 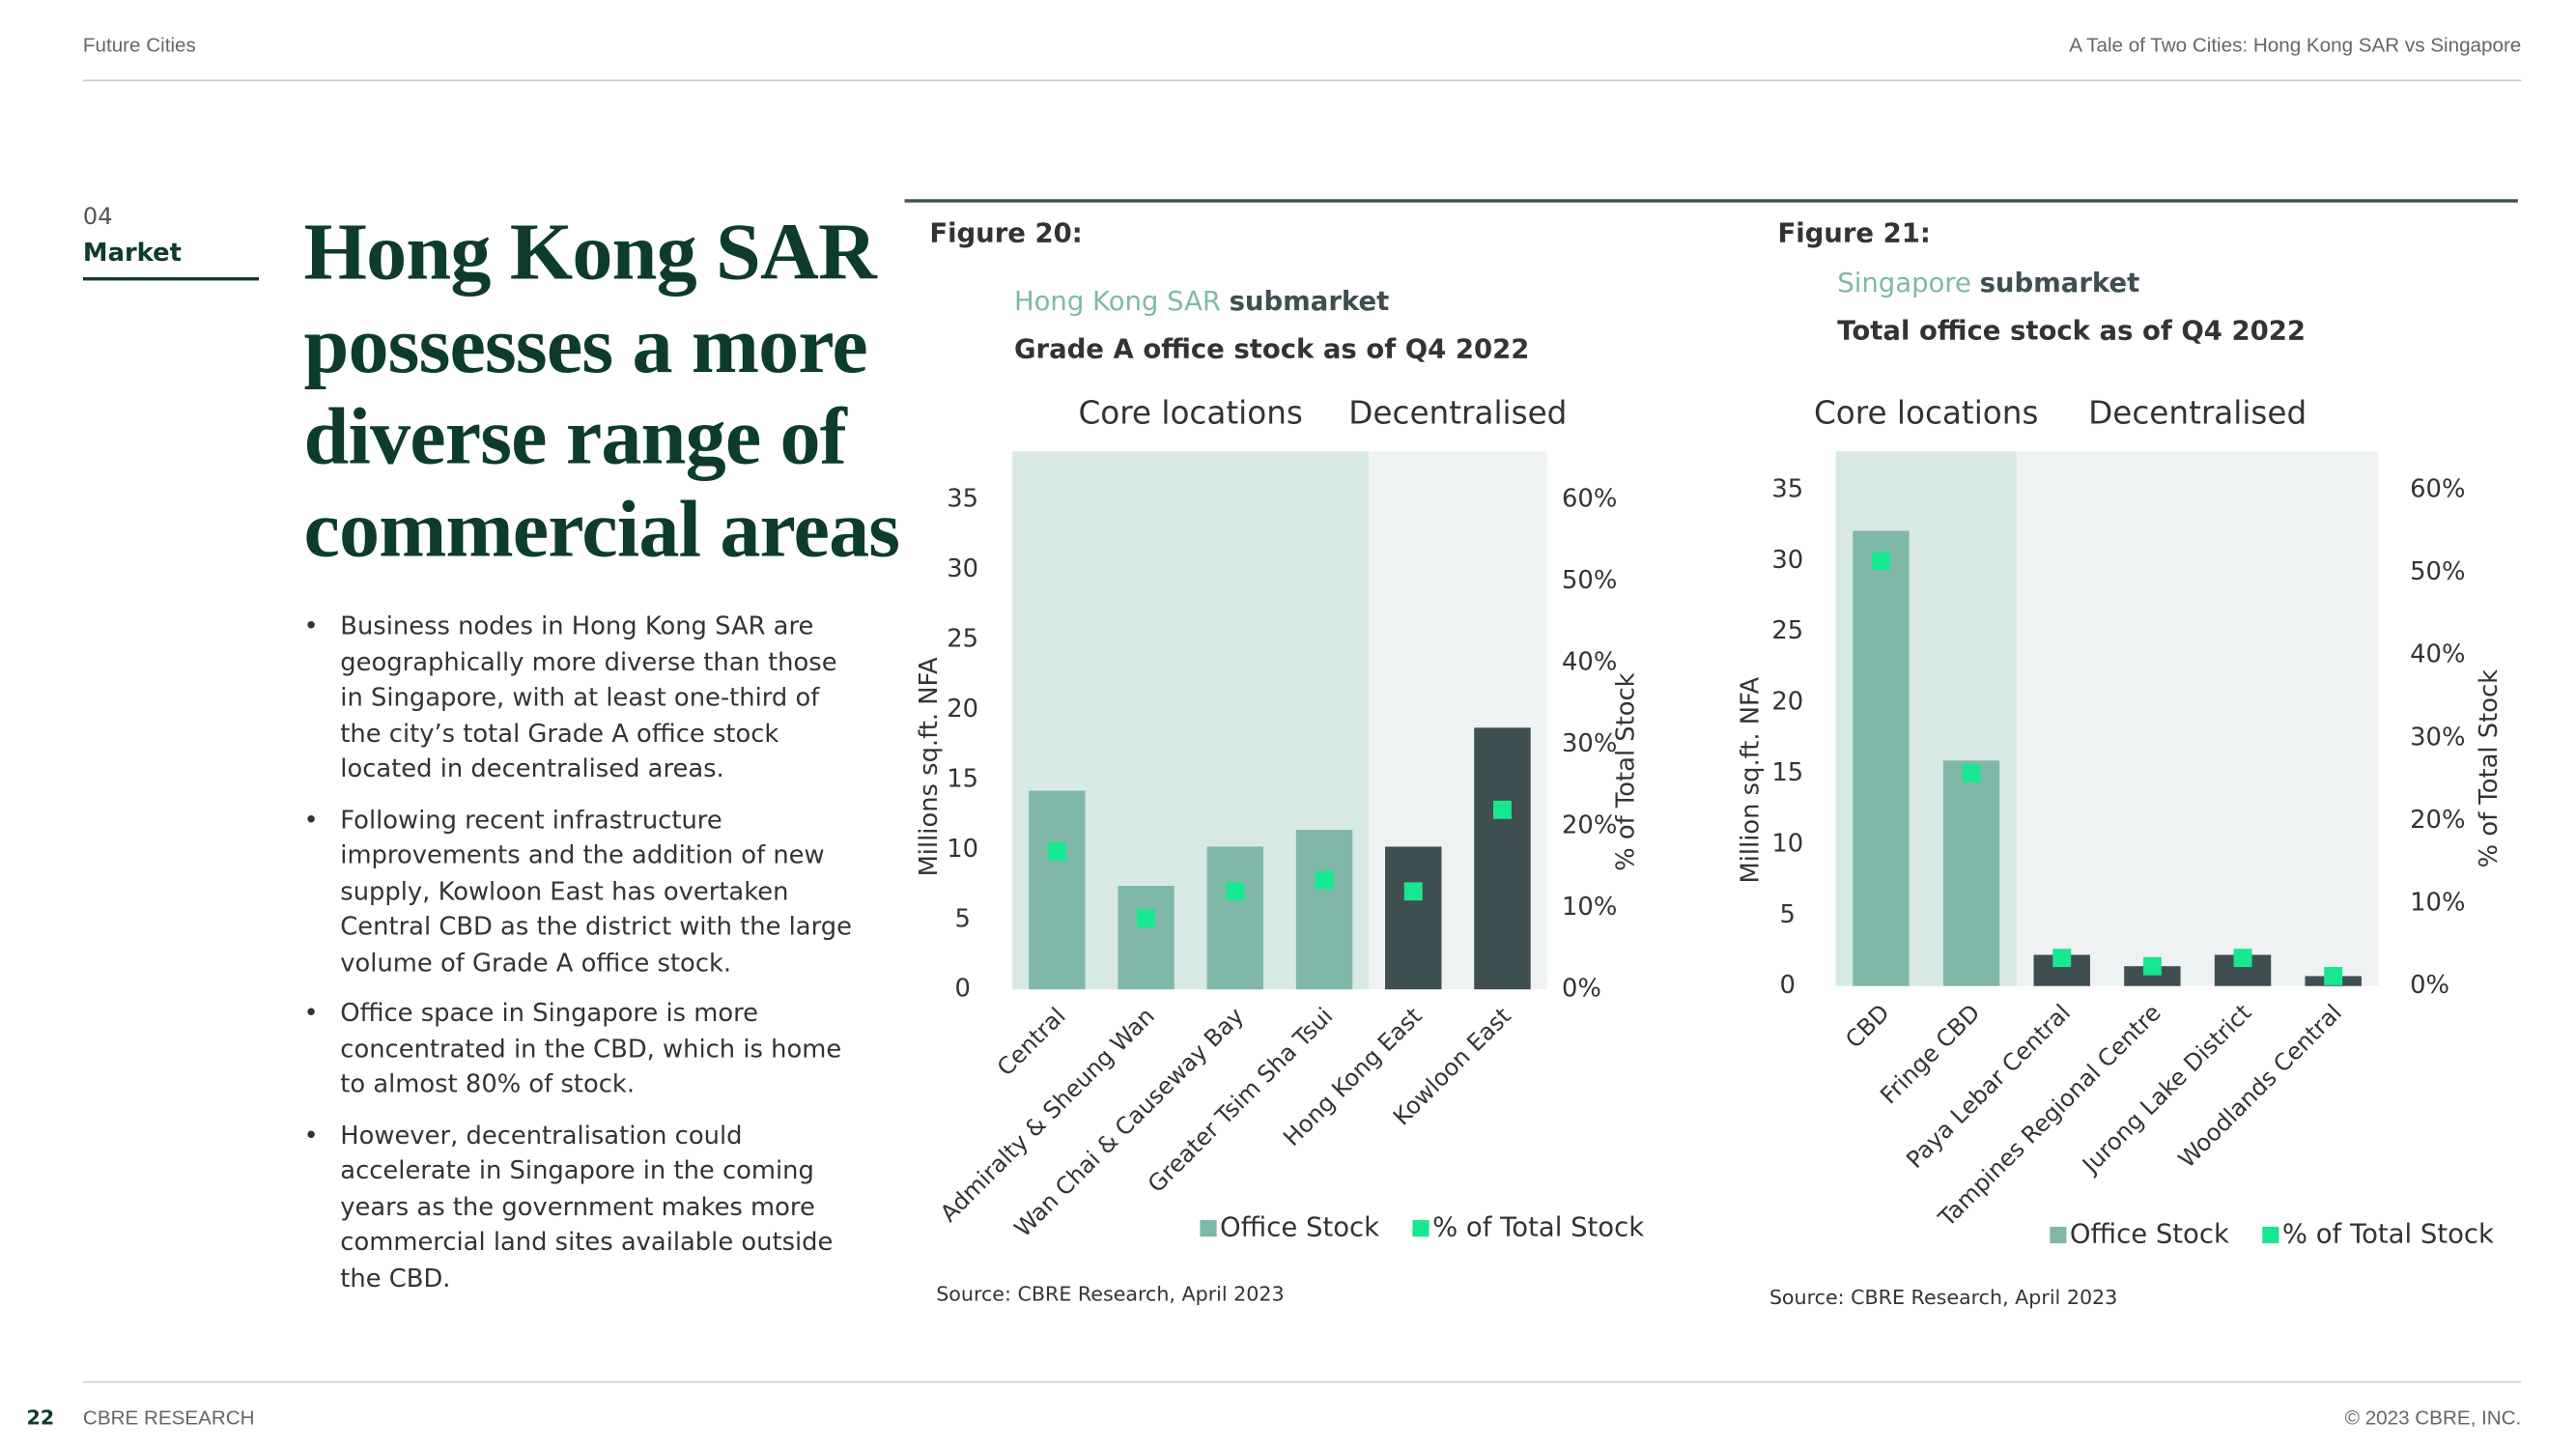 What do you see at coordinates (1005, 232) in the screenshot?
I see `figure-title: Figure 20:` at bounding box center [1005, 232].